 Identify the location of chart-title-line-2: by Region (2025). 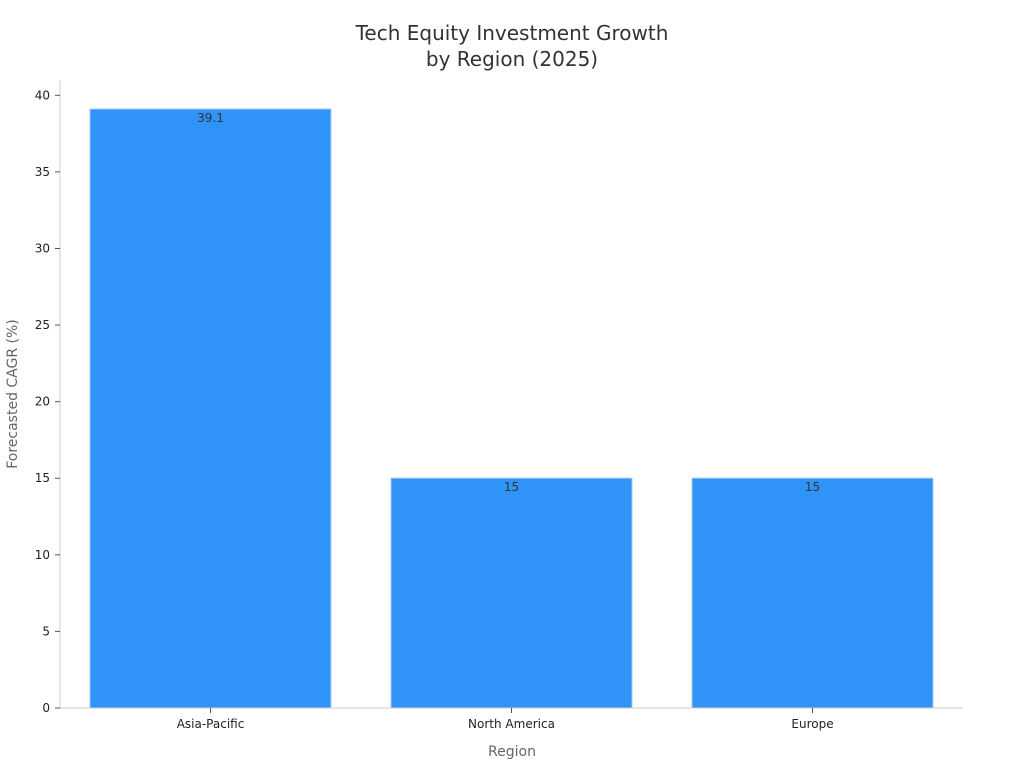
(512, 59).